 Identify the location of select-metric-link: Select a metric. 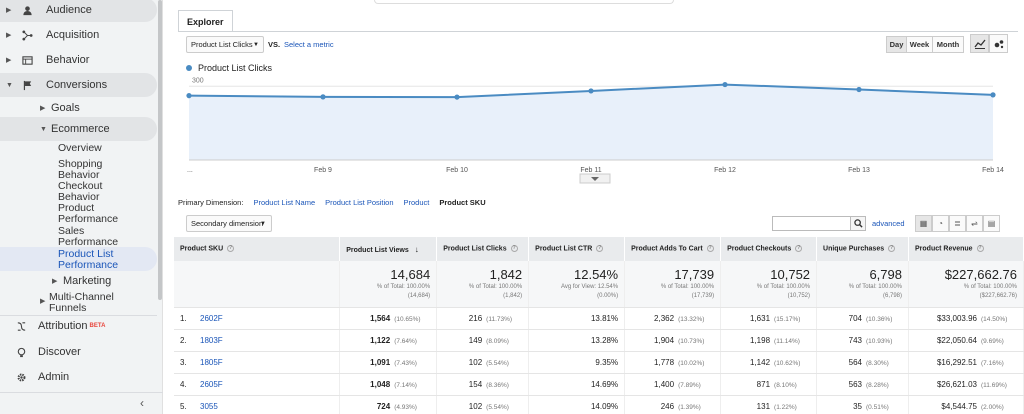
(309, 44).